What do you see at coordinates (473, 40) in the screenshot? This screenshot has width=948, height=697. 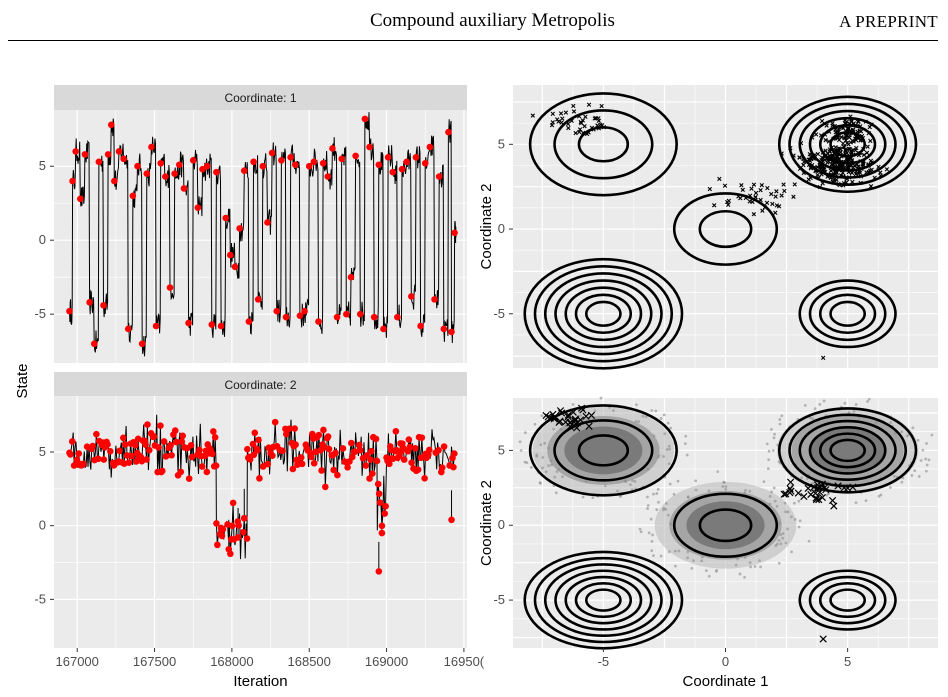 I see `header-rule` at bounding box center [473, 40].